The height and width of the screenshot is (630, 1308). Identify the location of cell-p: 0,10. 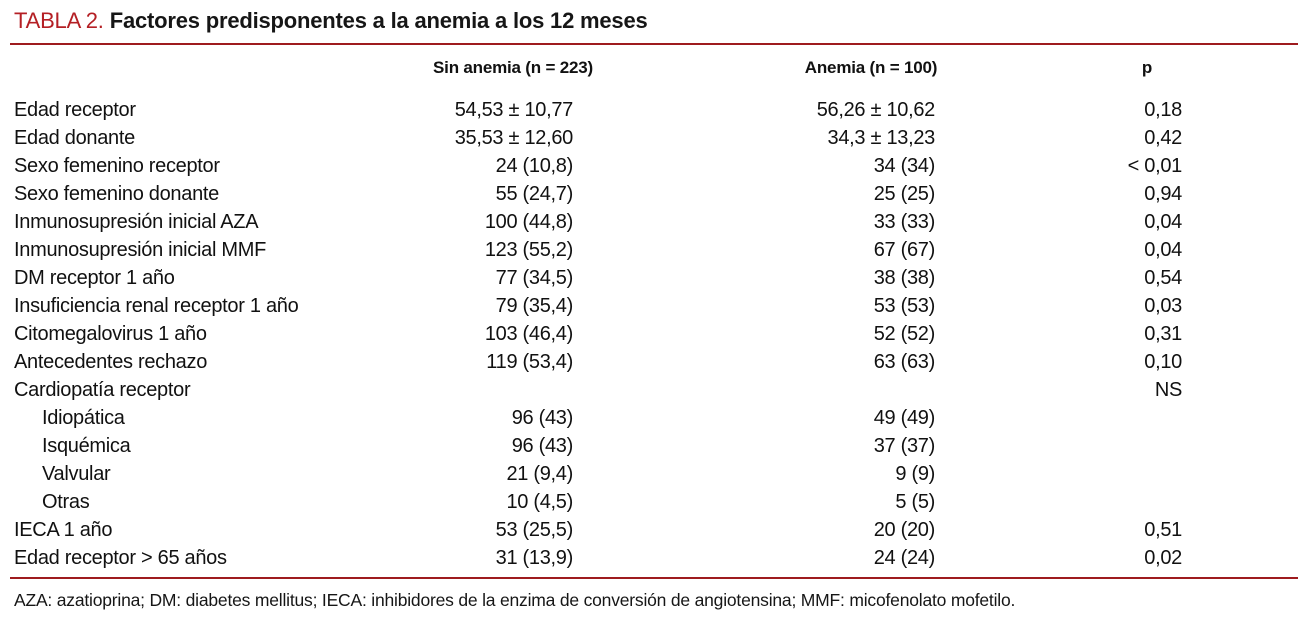
(1163, 362).